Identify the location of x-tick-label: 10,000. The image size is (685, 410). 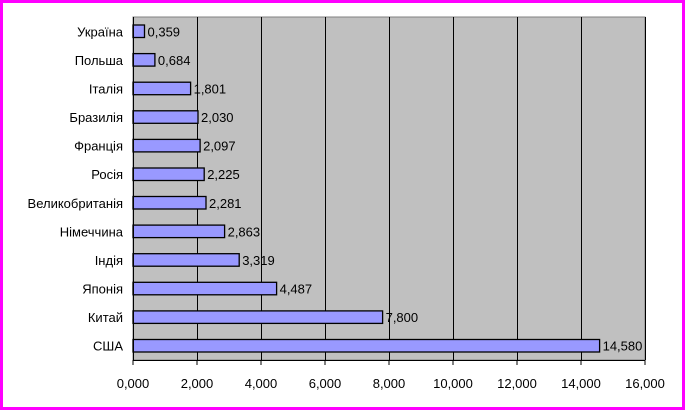
(453, 383).